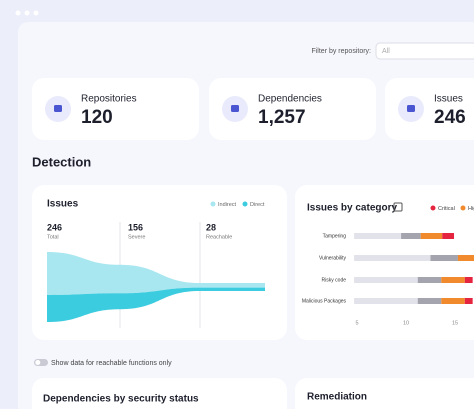 This screenshot has width=474, height=409. Describe the element at coordinates (121, 399) in the screenshot. I see `card-title: Dependencies by security status` at that location.